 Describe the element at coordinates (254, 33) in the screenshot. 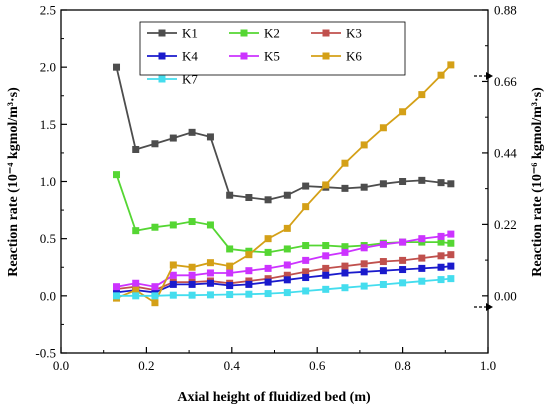

I see `legend-item-k2: K2` at that location.